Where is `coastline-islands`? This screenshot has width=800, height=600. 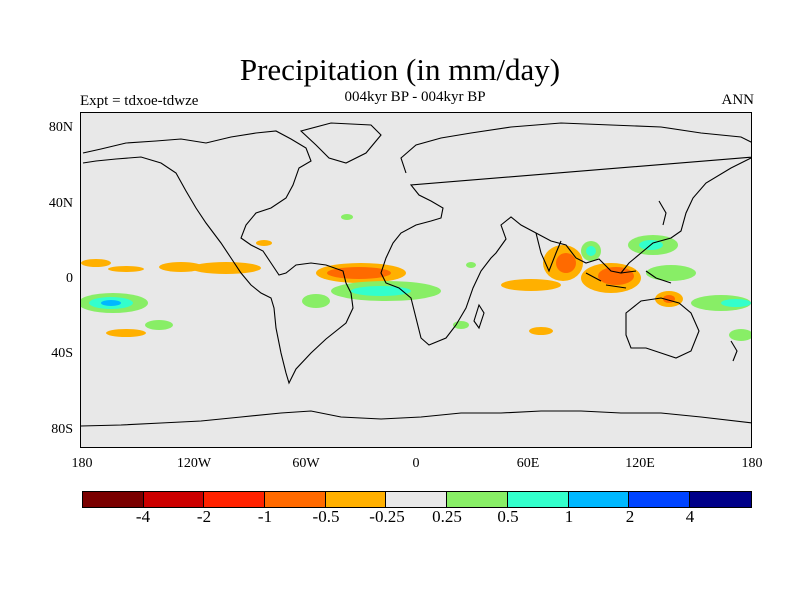
coastline-islands is located at coordinates (628, 279).